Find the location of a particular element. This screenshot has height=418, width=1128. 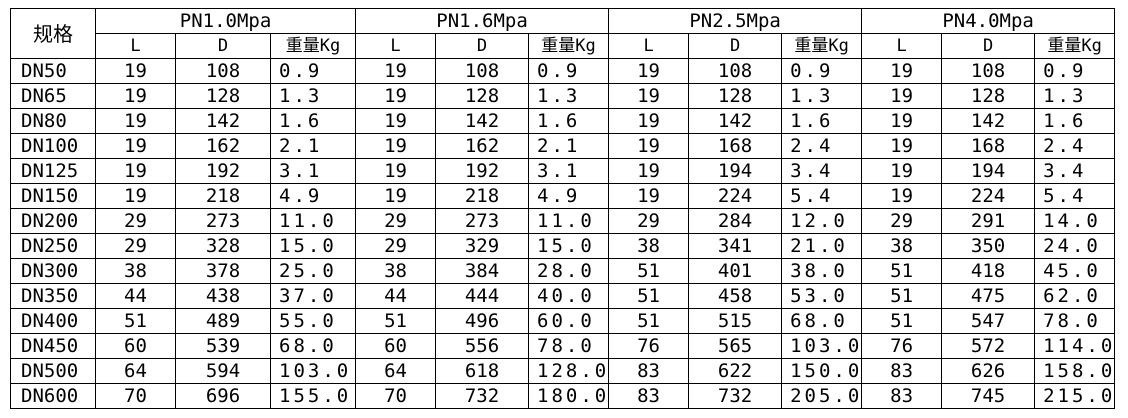

value-cell: 40.0 is located at coordinates (569, 296).